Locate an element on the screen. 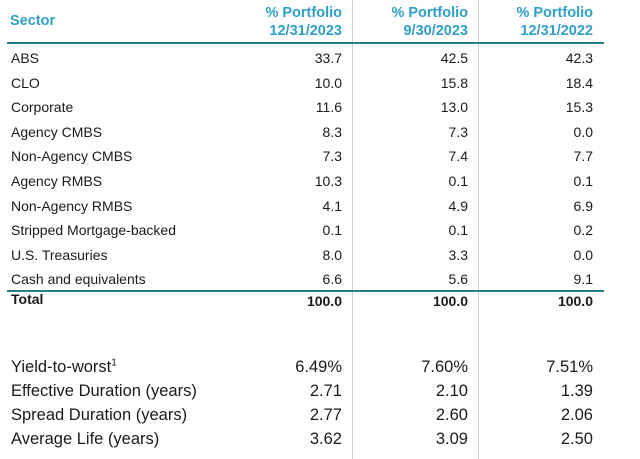 The height and width of the screenshot is (459, 640). metric-row: Spread Duration (years) 2.77 2.60 2.06 is located at coordinates (320, 415).